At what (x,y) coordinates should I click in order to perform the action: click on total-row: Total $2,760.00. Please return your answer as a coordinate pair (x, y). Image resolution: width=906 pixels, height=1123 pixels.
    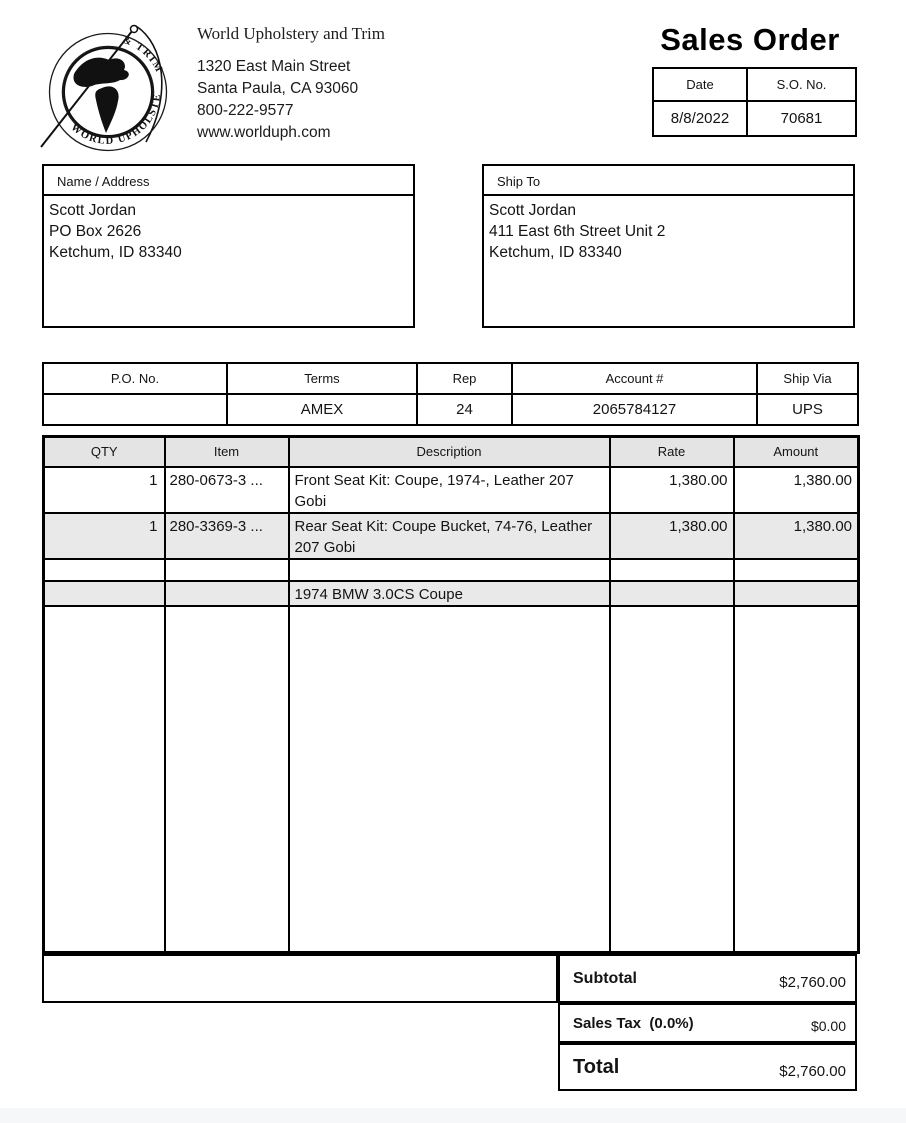
    Looking at the image, I should click on (707, 1067).